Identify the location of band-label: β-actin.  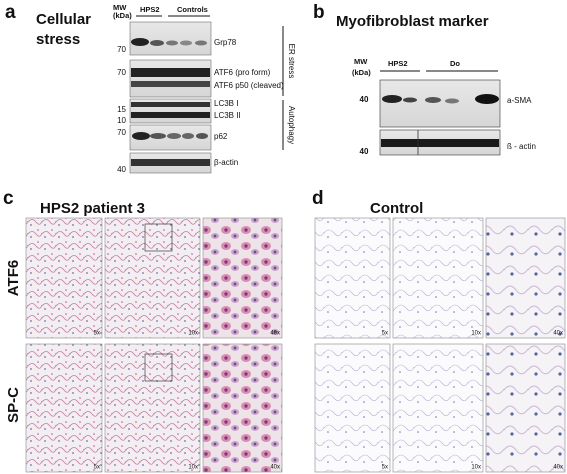
(226, 162).